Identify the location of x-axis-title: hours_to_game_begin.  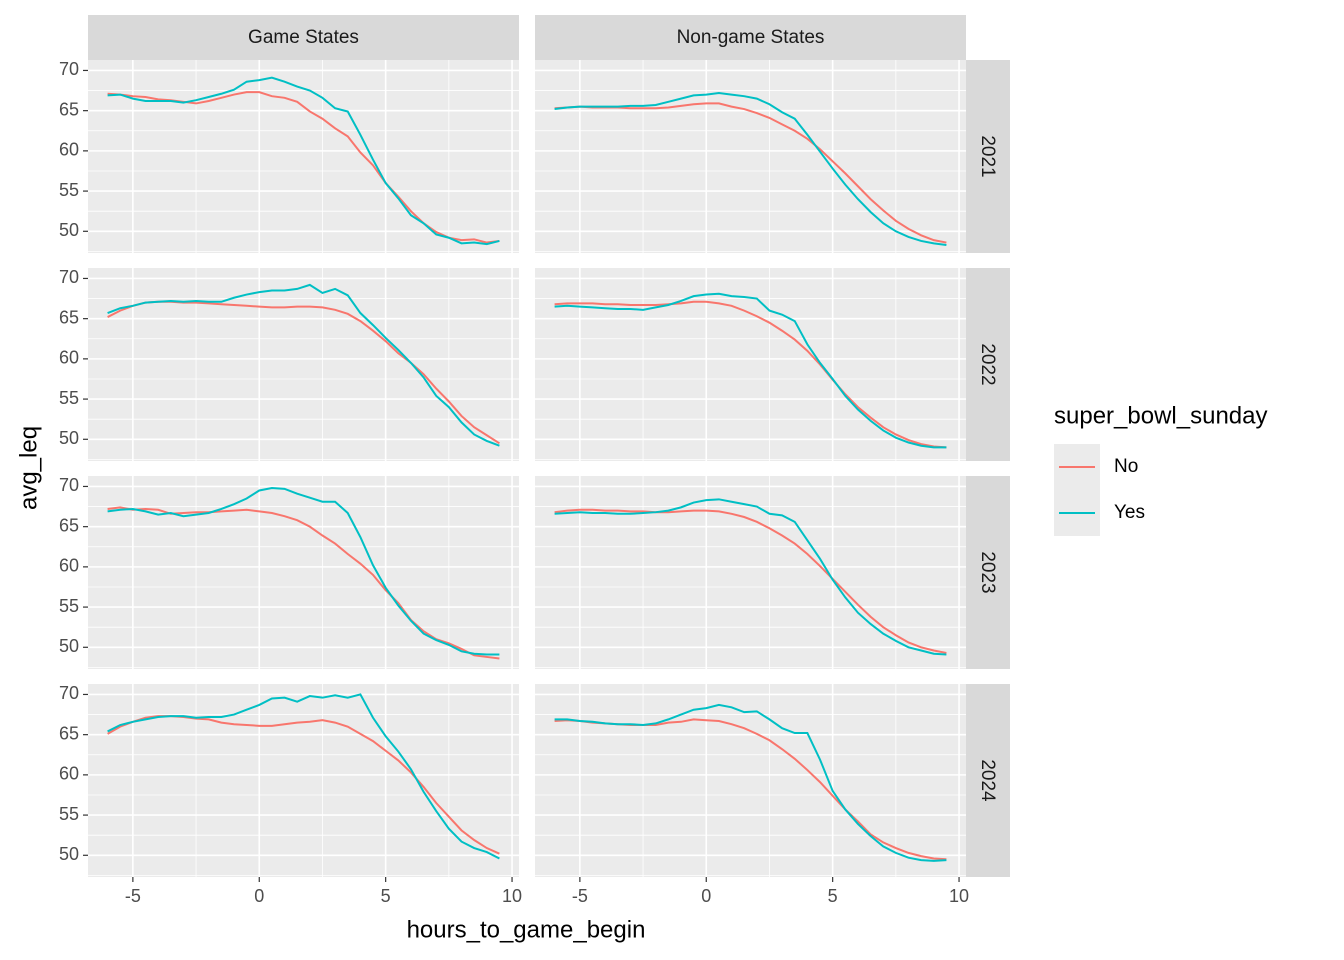
(526, 929).